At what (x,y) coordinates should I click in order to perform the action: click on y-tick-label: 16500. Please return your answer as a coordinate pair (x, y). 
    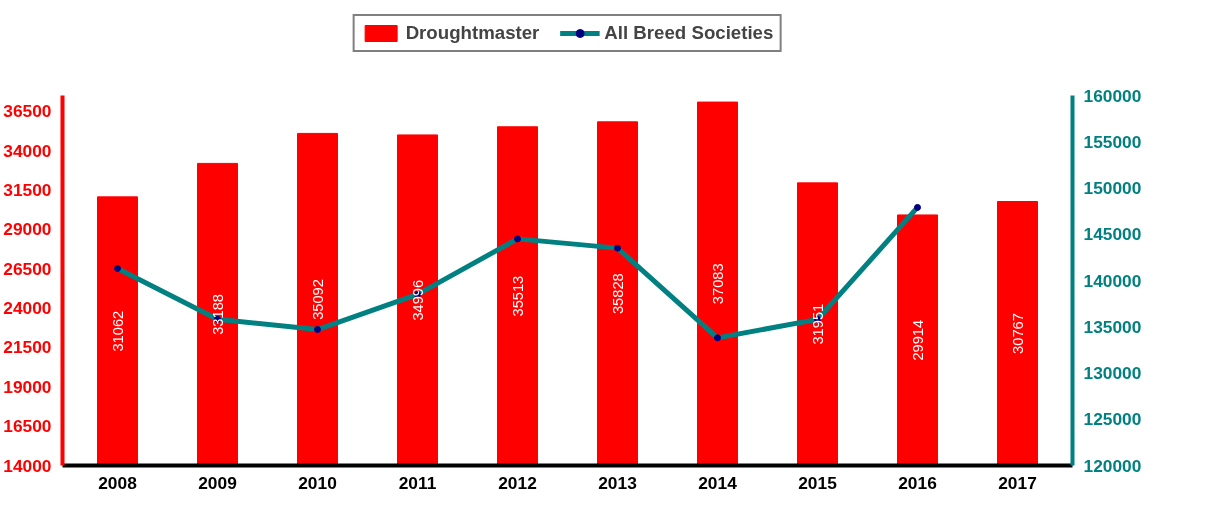
    Looking at the image, I should click on (27, 426).